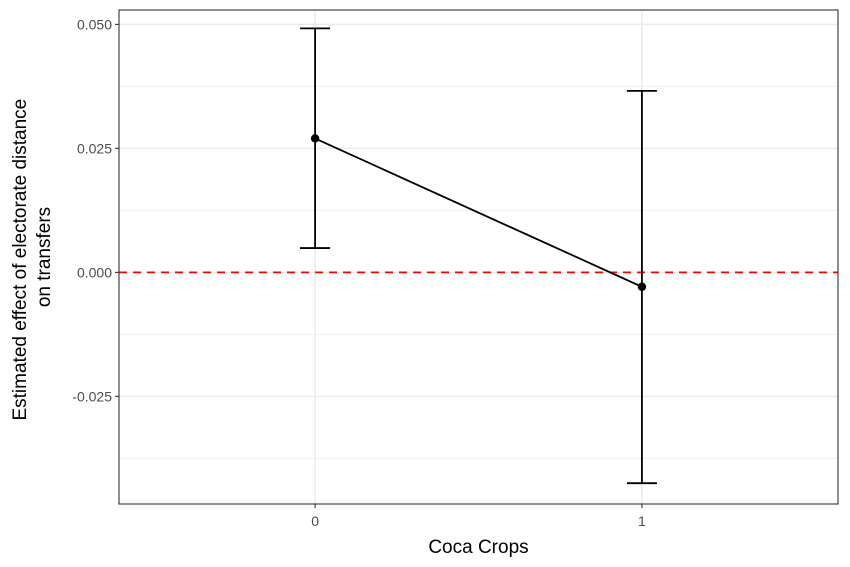  Describe the element at coordinates (44, 257) in the screenshot. I see `y-axis-title-line-2: on transfers` at that location.